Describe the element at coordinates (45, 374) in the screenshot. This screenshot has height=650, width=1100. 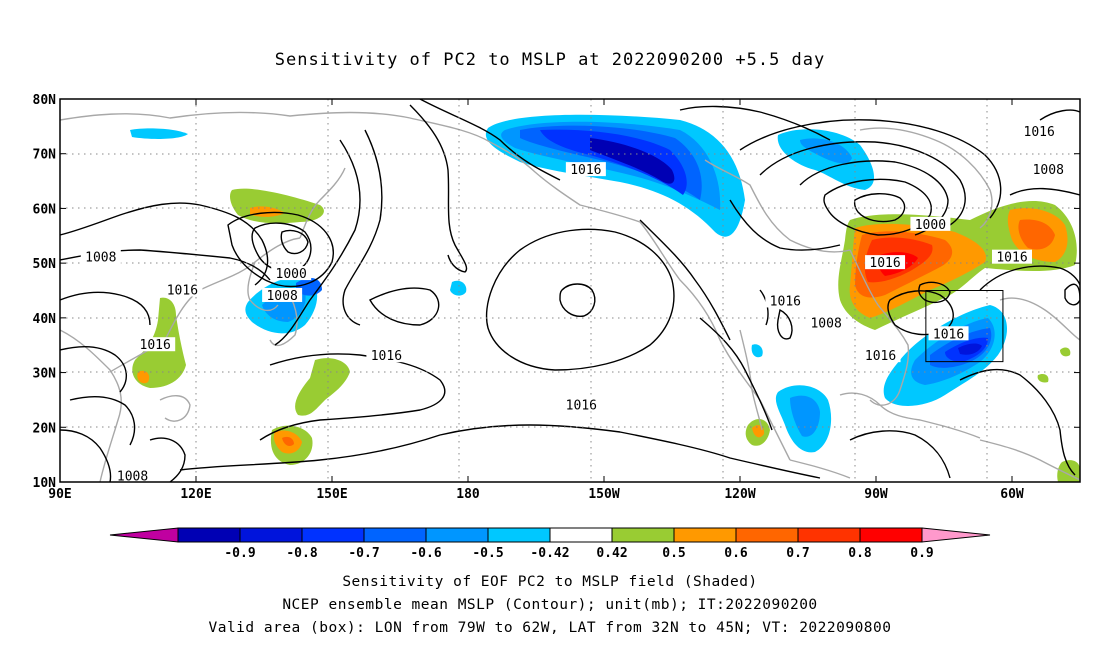
I see `lat-tick-label: 30N` at that location.